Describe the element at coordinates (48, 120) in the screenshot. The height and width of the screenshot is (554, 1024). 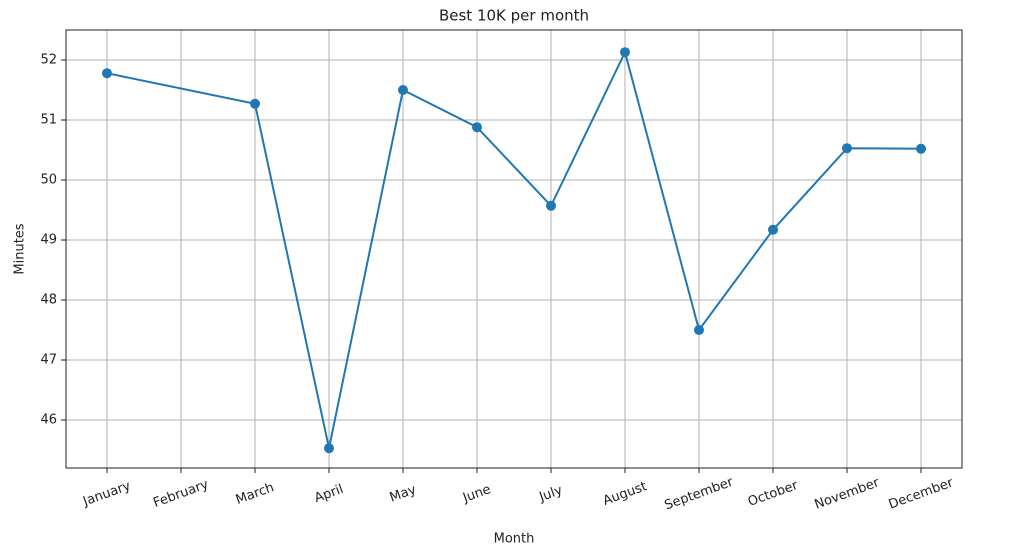
I see `y-tick-label: 51` at that location.